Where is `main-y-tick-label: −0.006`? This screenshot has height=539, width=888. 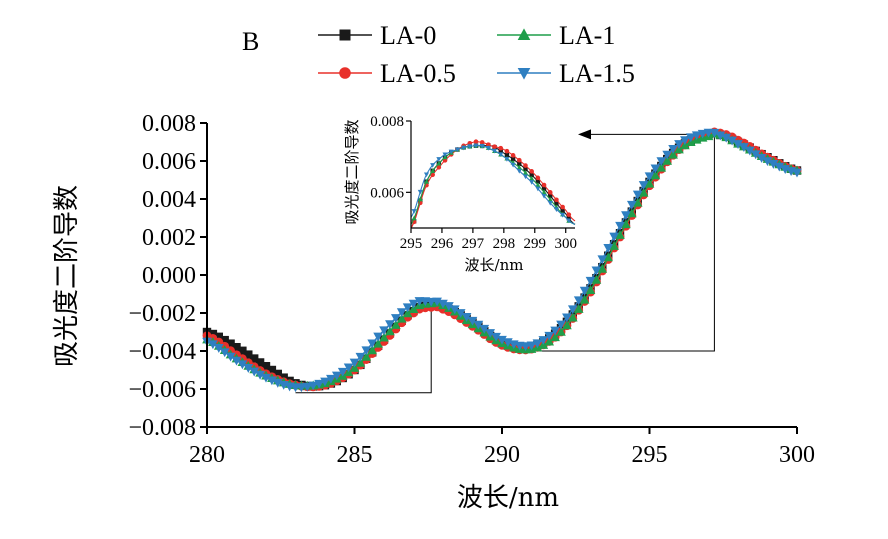
main-y-tick-label: −0.006 is located at coordinates (162, 390).